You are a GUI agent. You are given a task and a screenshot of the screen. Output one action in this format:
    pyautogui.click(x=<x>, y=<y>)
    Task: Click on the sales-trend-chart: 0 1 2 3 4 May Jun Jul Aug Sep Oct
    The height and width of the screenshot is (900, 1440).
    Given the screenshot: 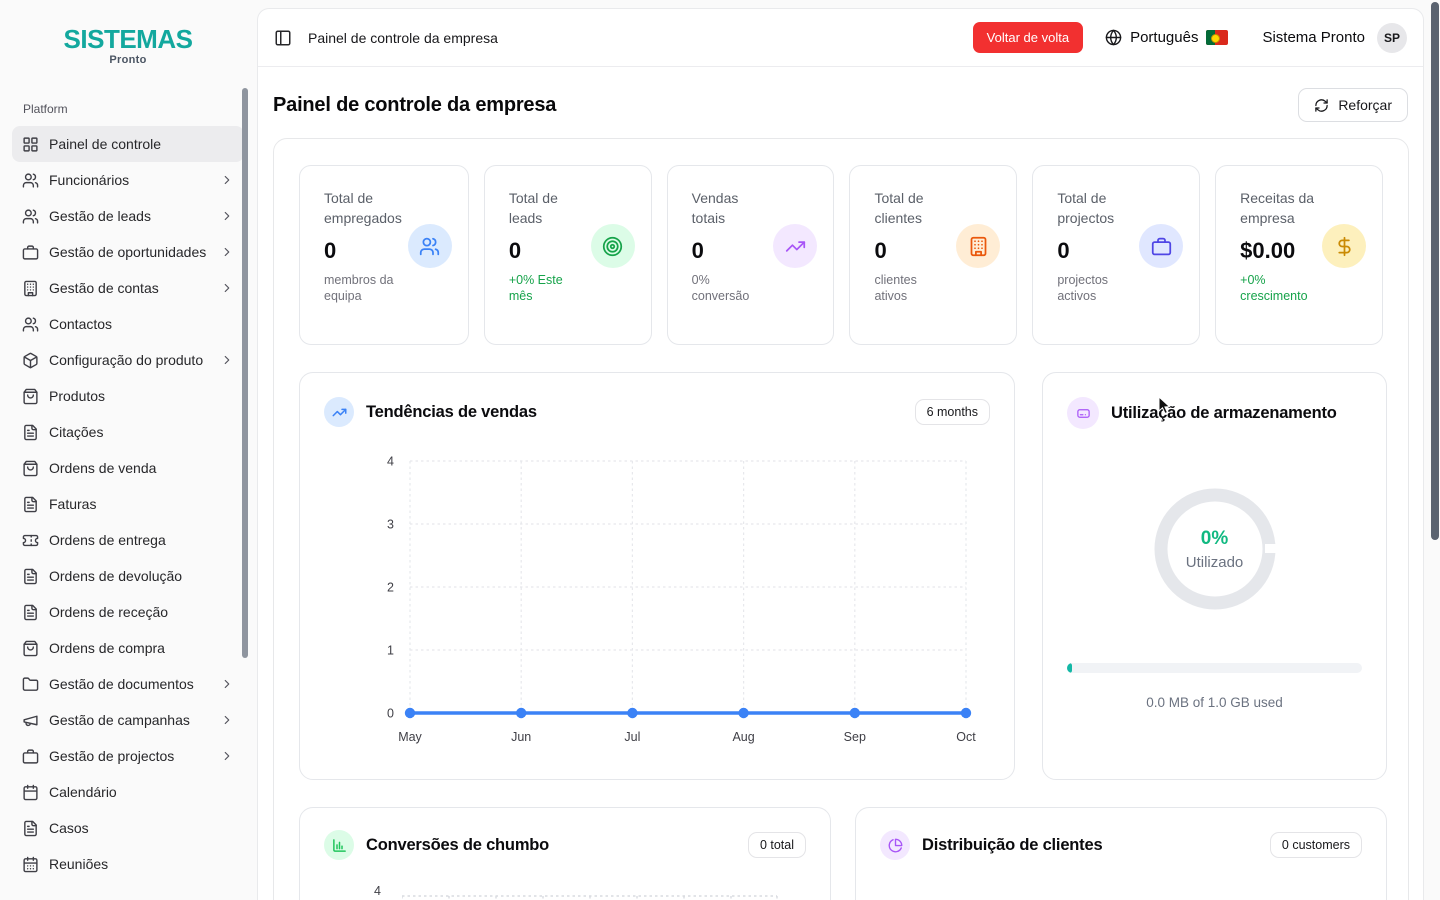 What is the action you would take?
    pyautogui.click(x=681, y=600)
    